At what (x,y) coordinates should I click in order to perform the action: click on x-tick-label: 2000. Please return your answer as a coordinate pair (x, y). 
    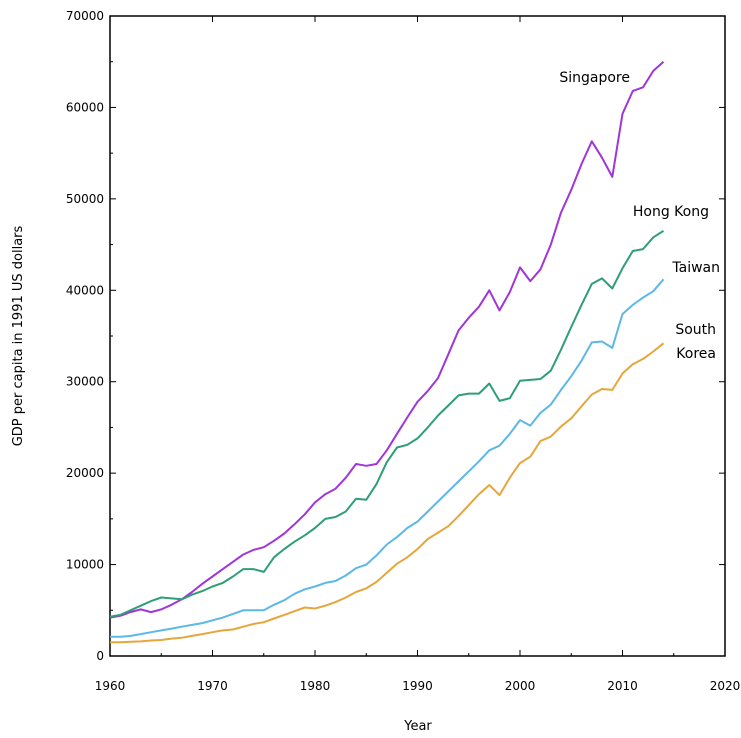
    Looking at the image, I should click on (520, 686).